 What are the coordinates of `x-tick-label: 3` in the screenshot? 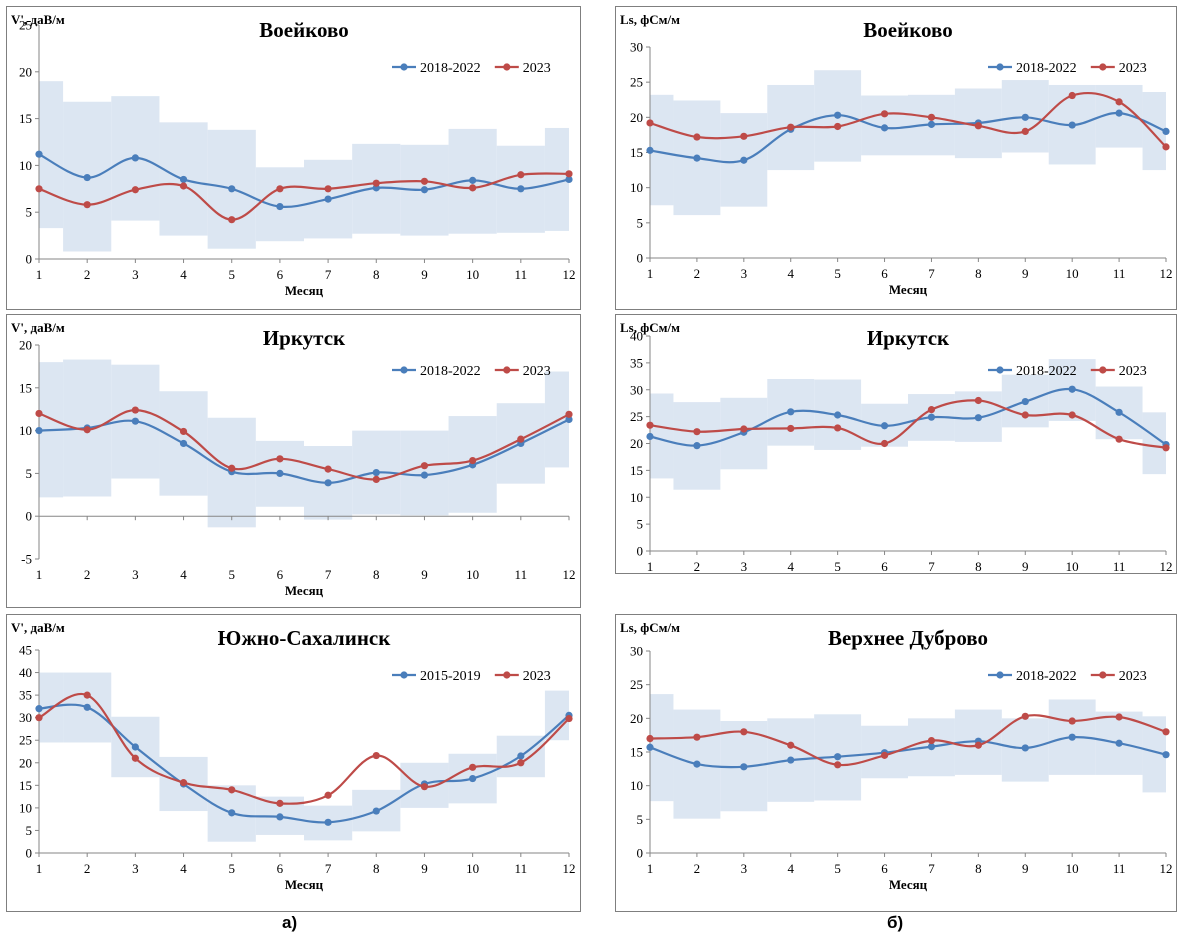 It's located at (135, 574).